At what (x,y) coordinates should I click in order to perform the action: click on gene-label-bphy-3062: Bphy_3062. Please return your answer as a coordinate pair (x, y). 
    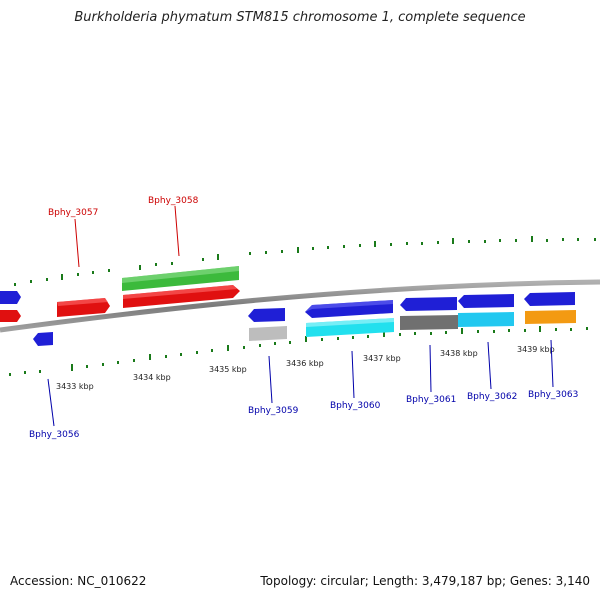
    Looking at the image, I should click on (492, 397).